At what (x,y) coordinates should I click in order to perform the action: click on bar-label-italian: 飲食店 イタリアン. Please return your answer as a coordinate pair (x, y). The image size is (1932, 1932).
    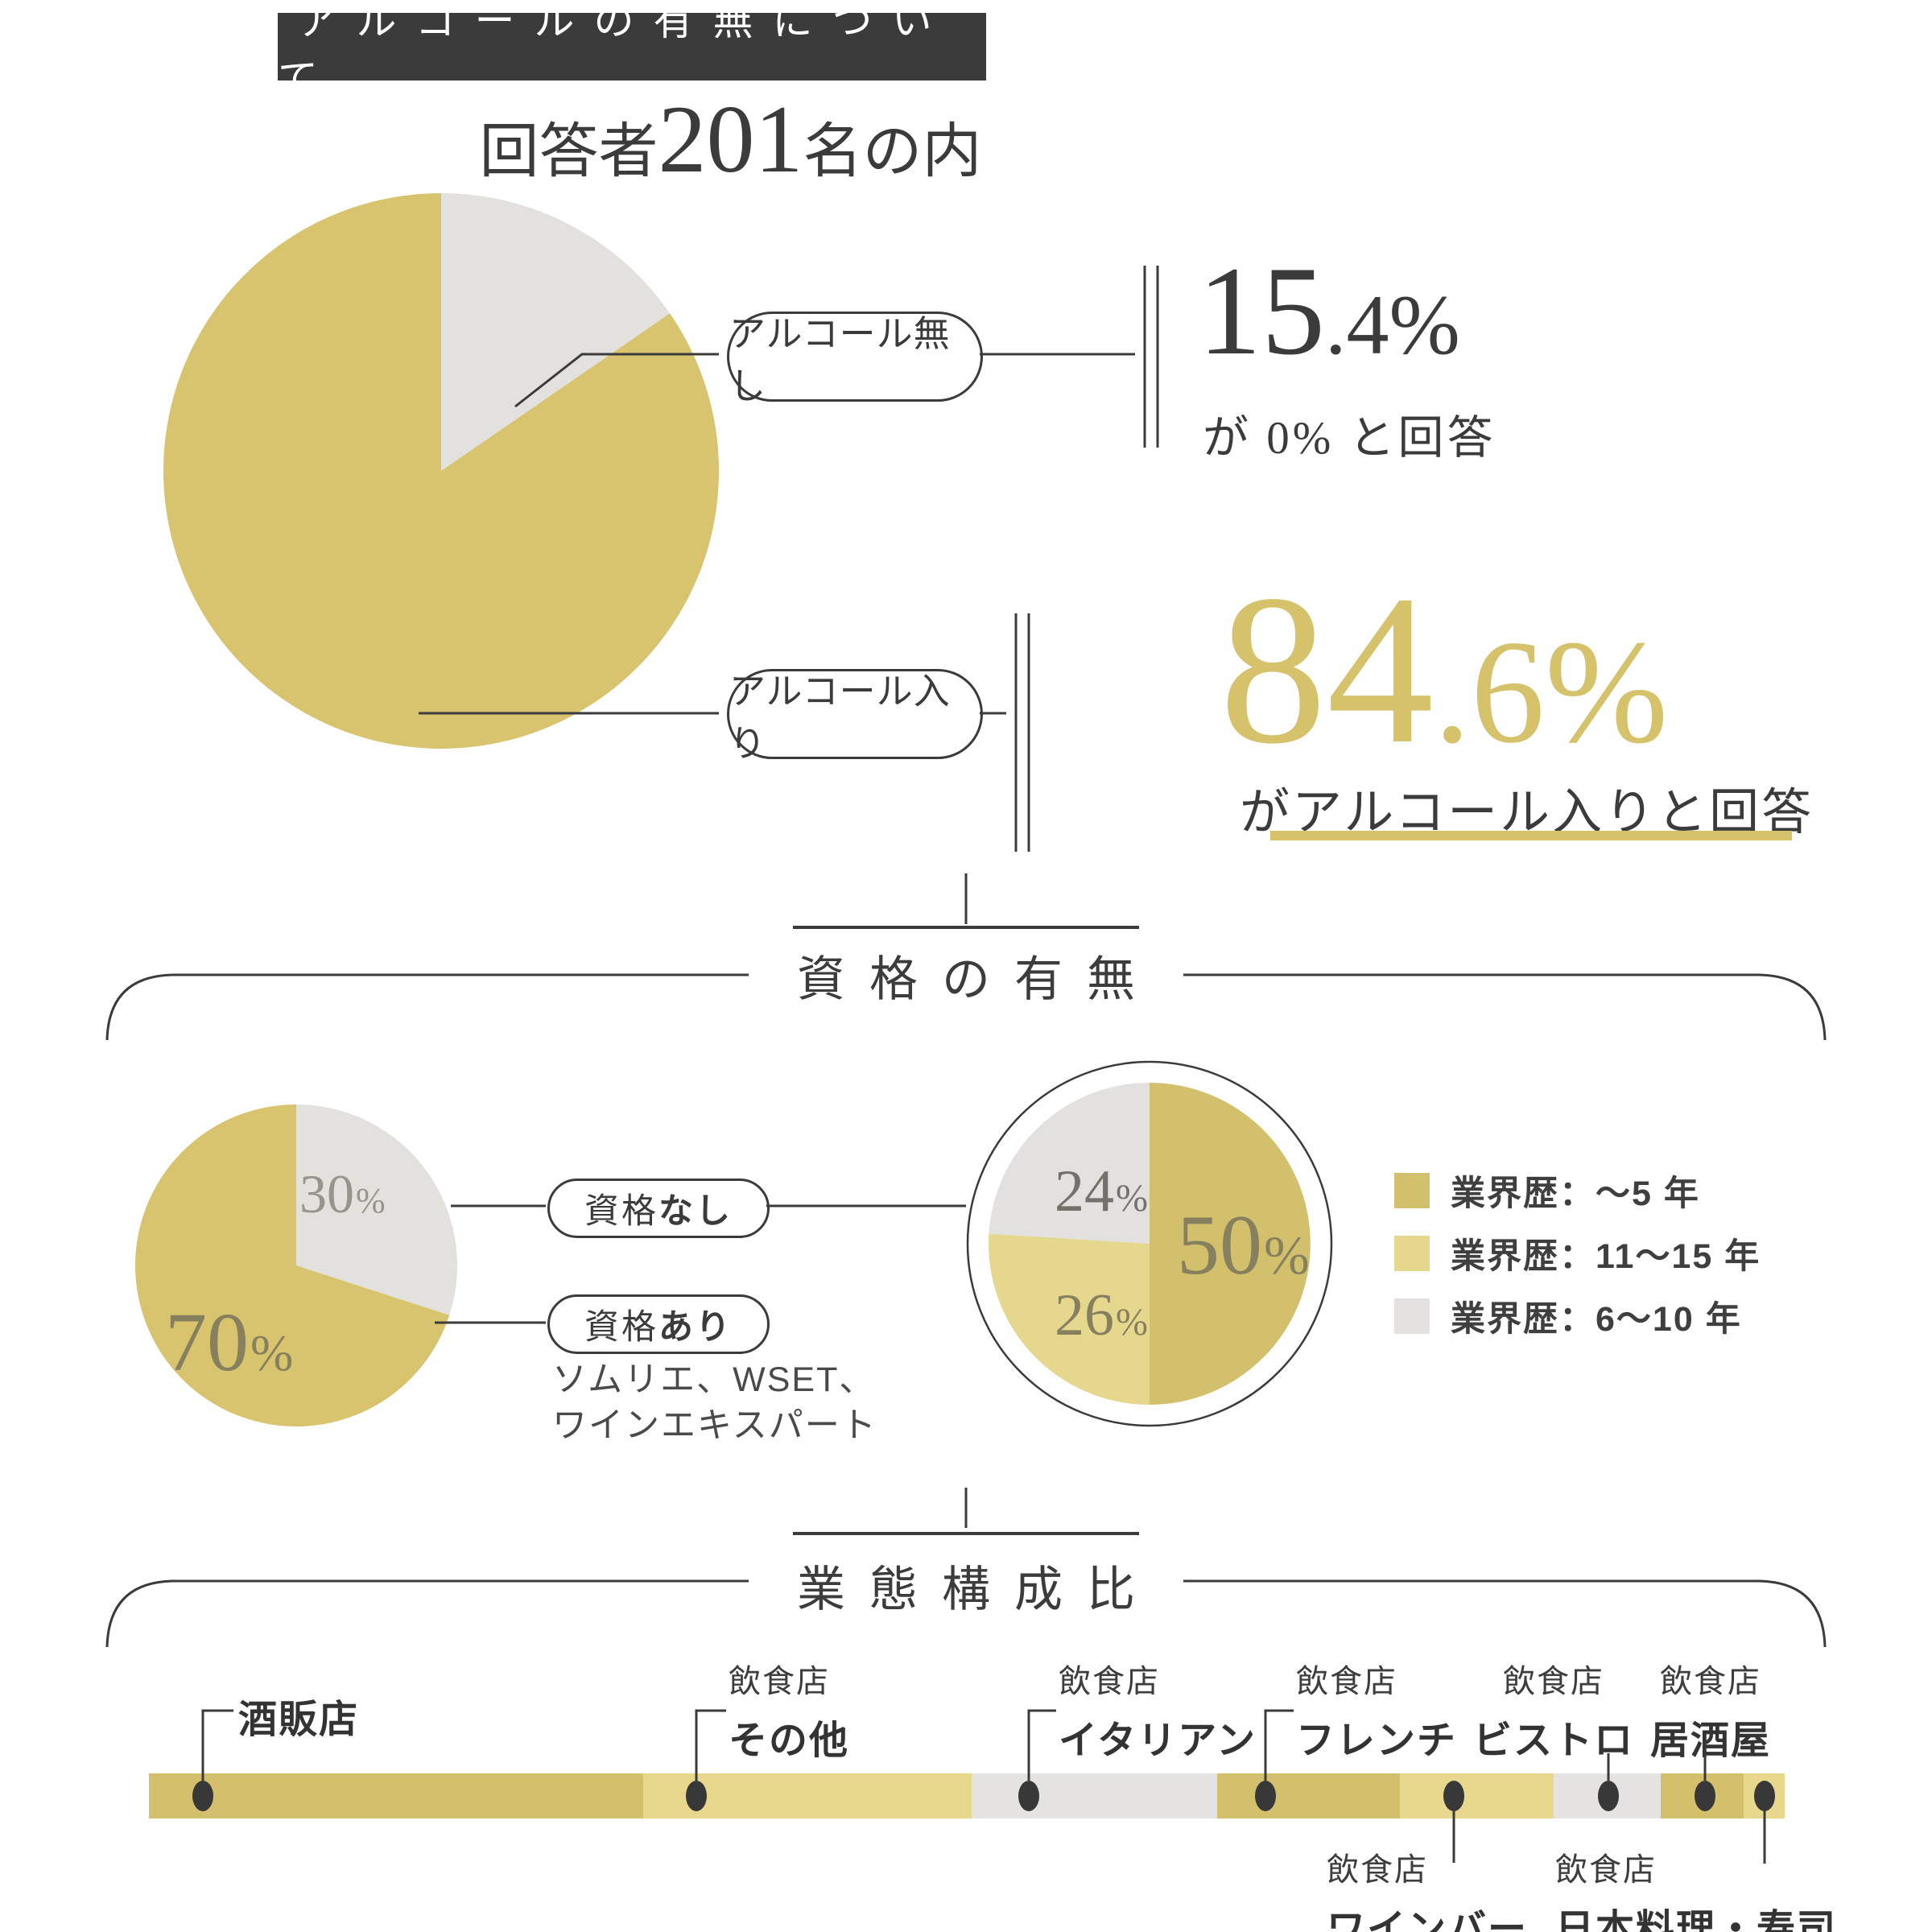
    Looking at the image, I should click on (1158, 1710).